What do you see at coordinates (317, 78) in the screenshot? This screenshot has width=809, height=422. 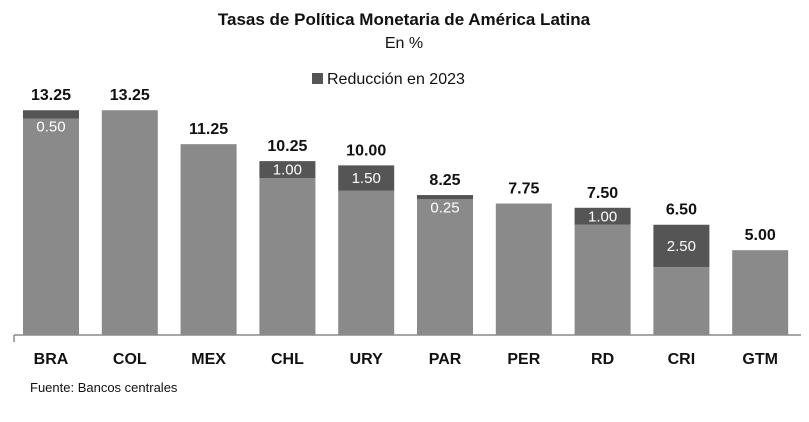 I see `legend-swatch-reduction` at bounding box center [317, 78].